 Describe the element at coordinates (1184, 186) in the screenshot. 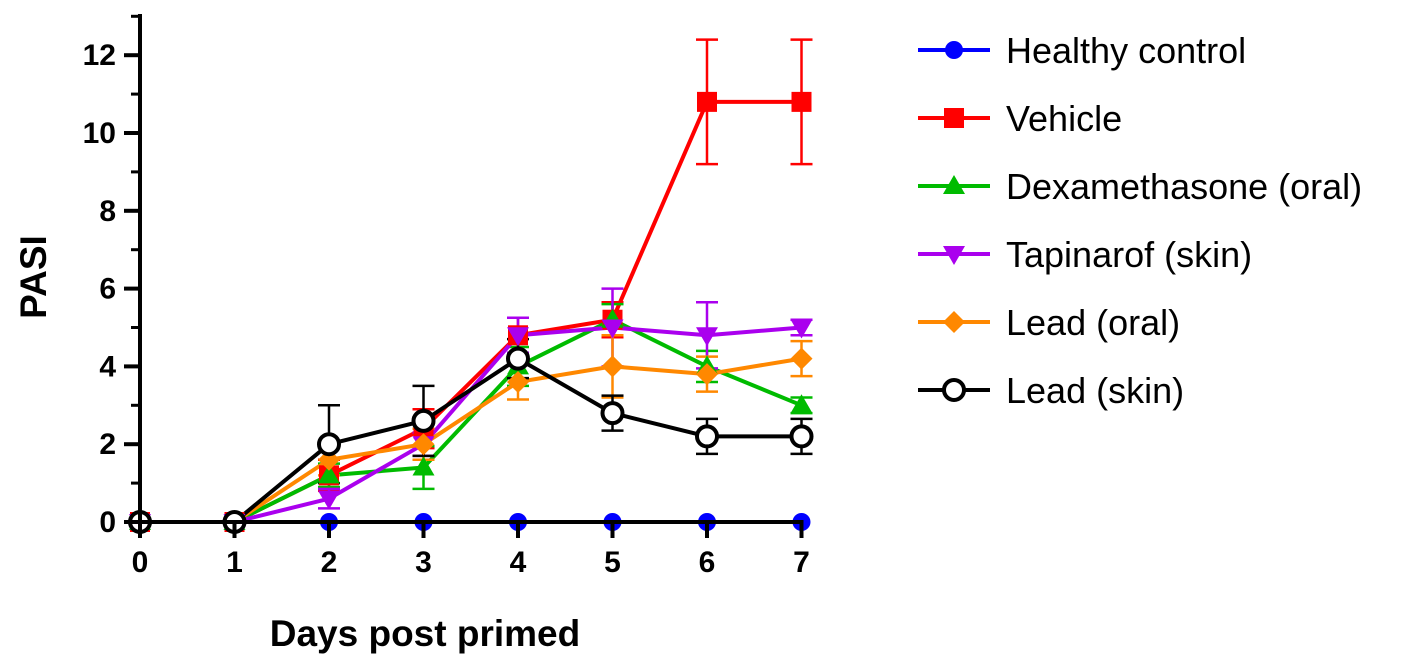

I see `legend-label: Dexamethasone (oral)` at that location.